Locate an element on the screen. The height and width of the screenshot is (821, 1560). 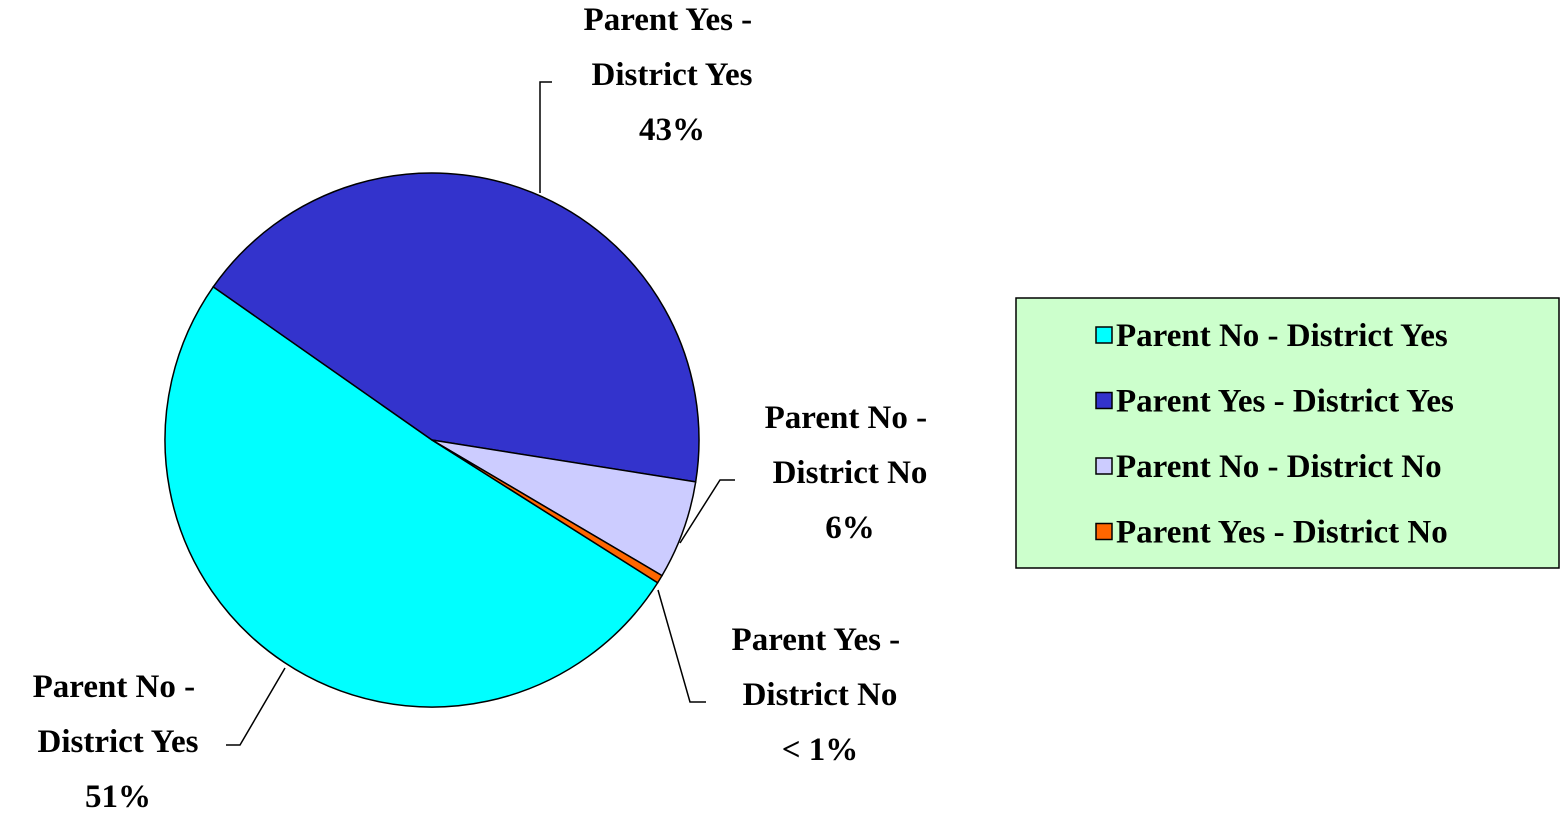
slice-value-label: 43% is located at coordinates (672, 130).